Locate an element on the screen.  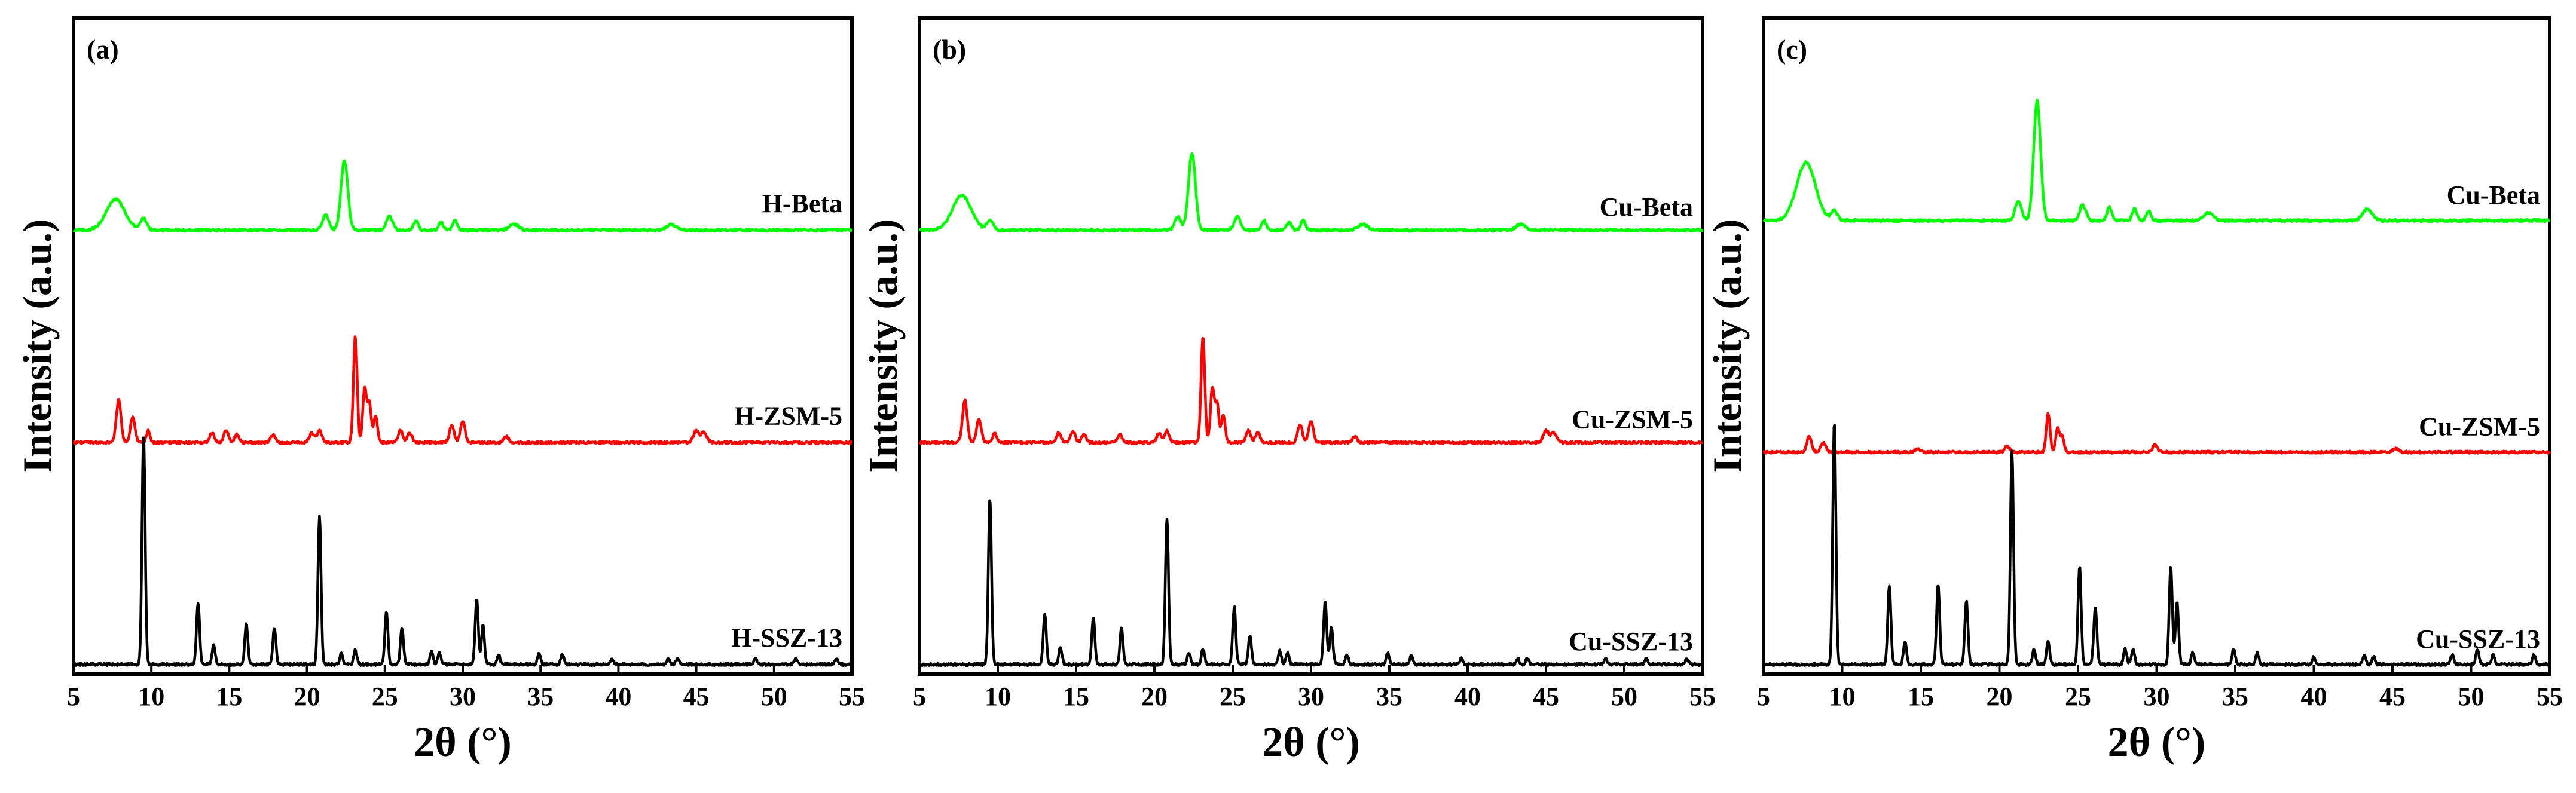
series-line-h-beta is located at coordinates (463, 196).